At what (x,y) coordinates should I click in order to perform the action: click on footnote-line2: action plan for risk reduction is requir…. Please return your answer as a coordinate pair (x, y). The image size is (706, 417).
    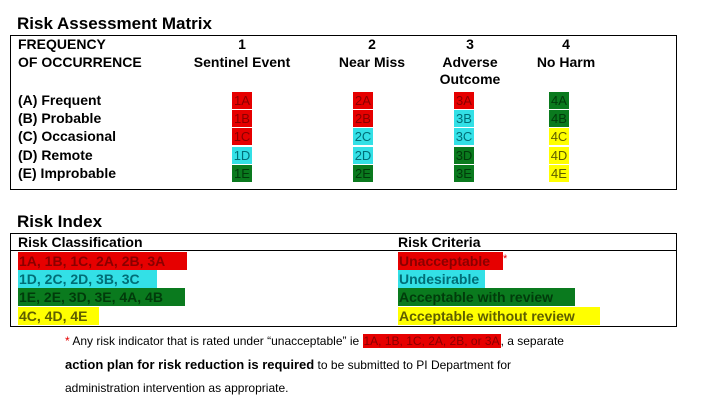
    Looking at the image, I should click on (288, 365).